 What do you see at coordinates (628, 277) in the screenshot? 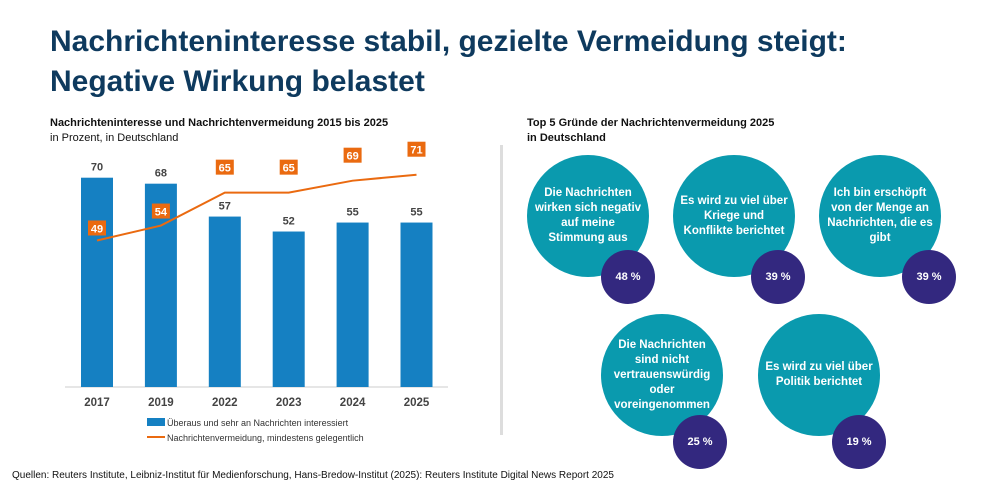
I see `reason-value: 48 %` at bounding box center [628, 277].